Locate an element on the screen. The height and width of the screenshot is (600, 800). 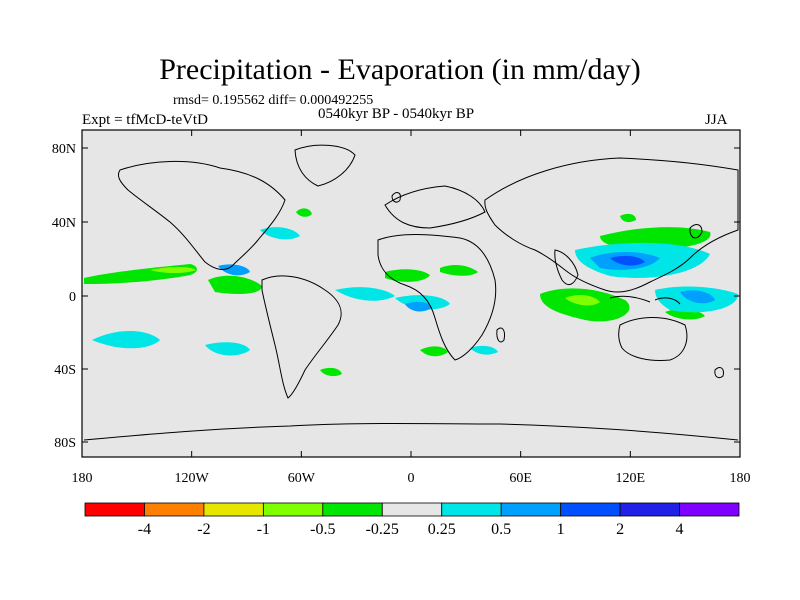
lat-tick-label: 80N is located at coordinates (64, 149).